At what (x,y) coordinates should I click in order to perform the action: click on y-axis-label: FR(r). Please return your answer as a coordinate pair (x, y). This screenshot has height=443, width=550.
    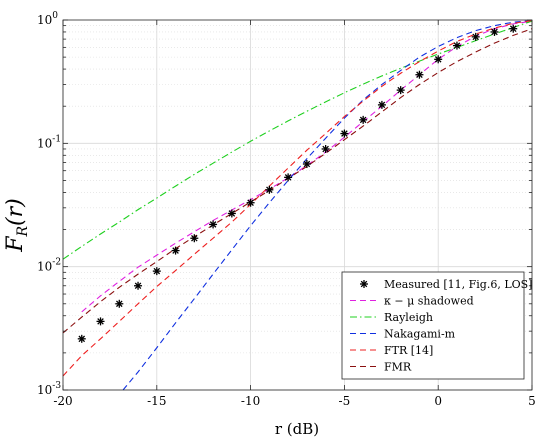
    Looking at the image, I should click on (17, 225).